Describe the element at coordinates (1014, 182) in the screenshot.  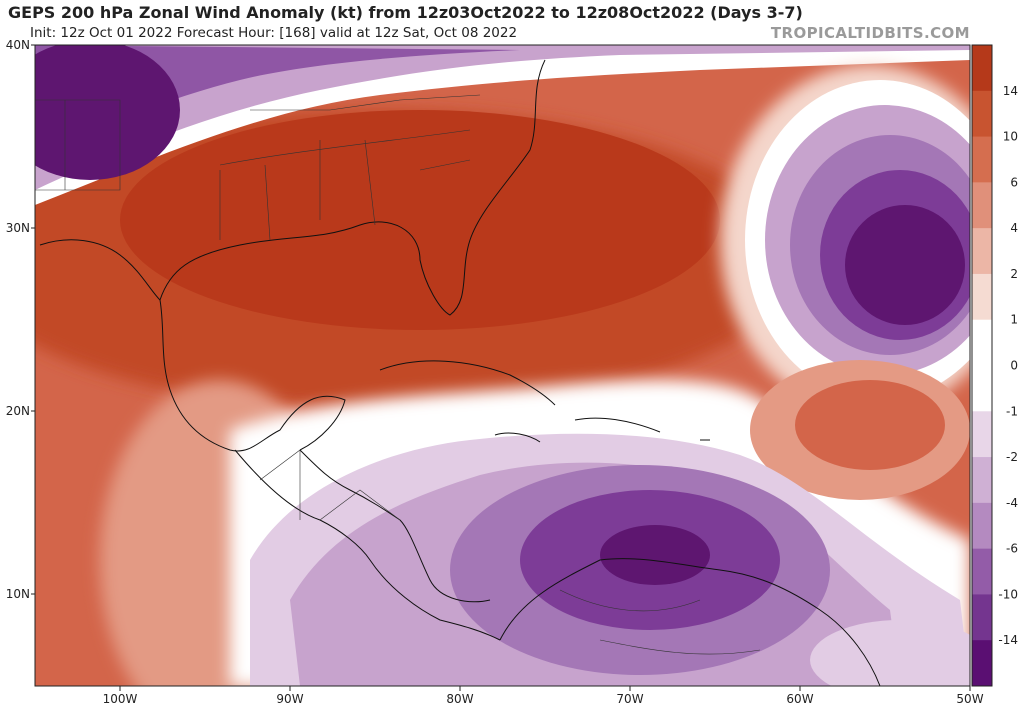
I see `colorbar-label: 6` at that location.